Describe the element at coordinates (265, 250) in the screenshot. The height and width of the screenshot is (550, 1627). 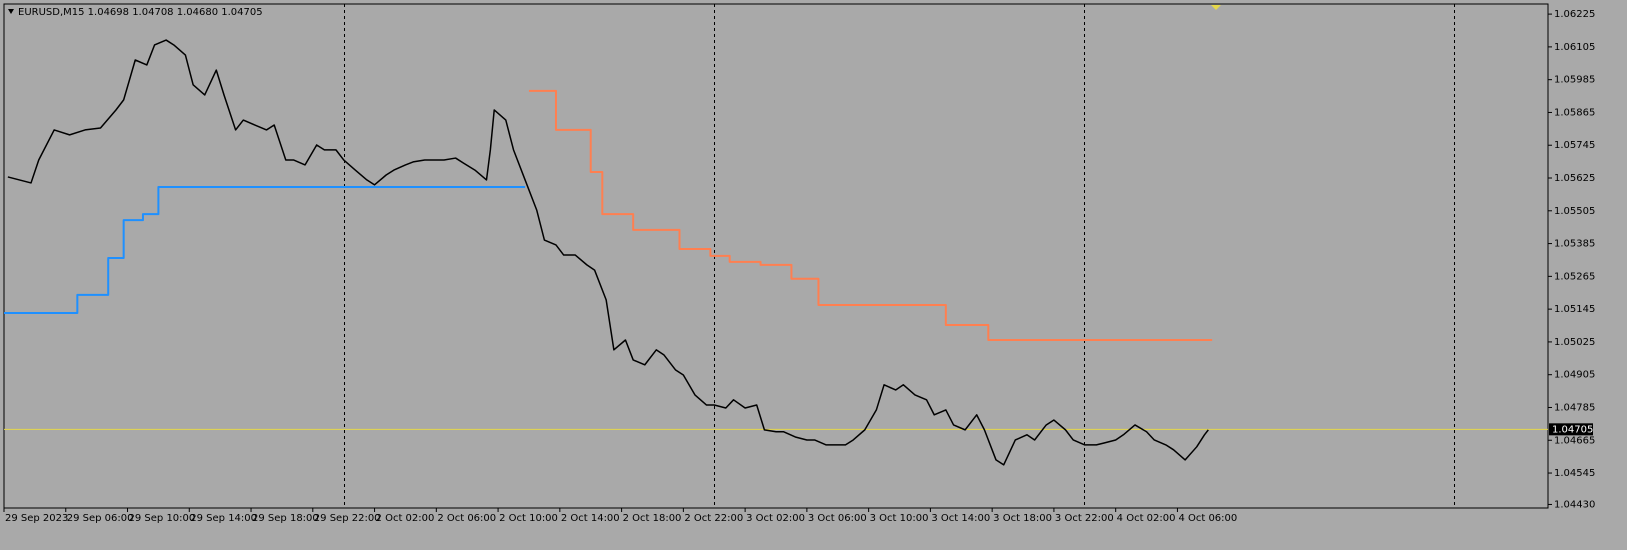
I see `level-line` at that location.